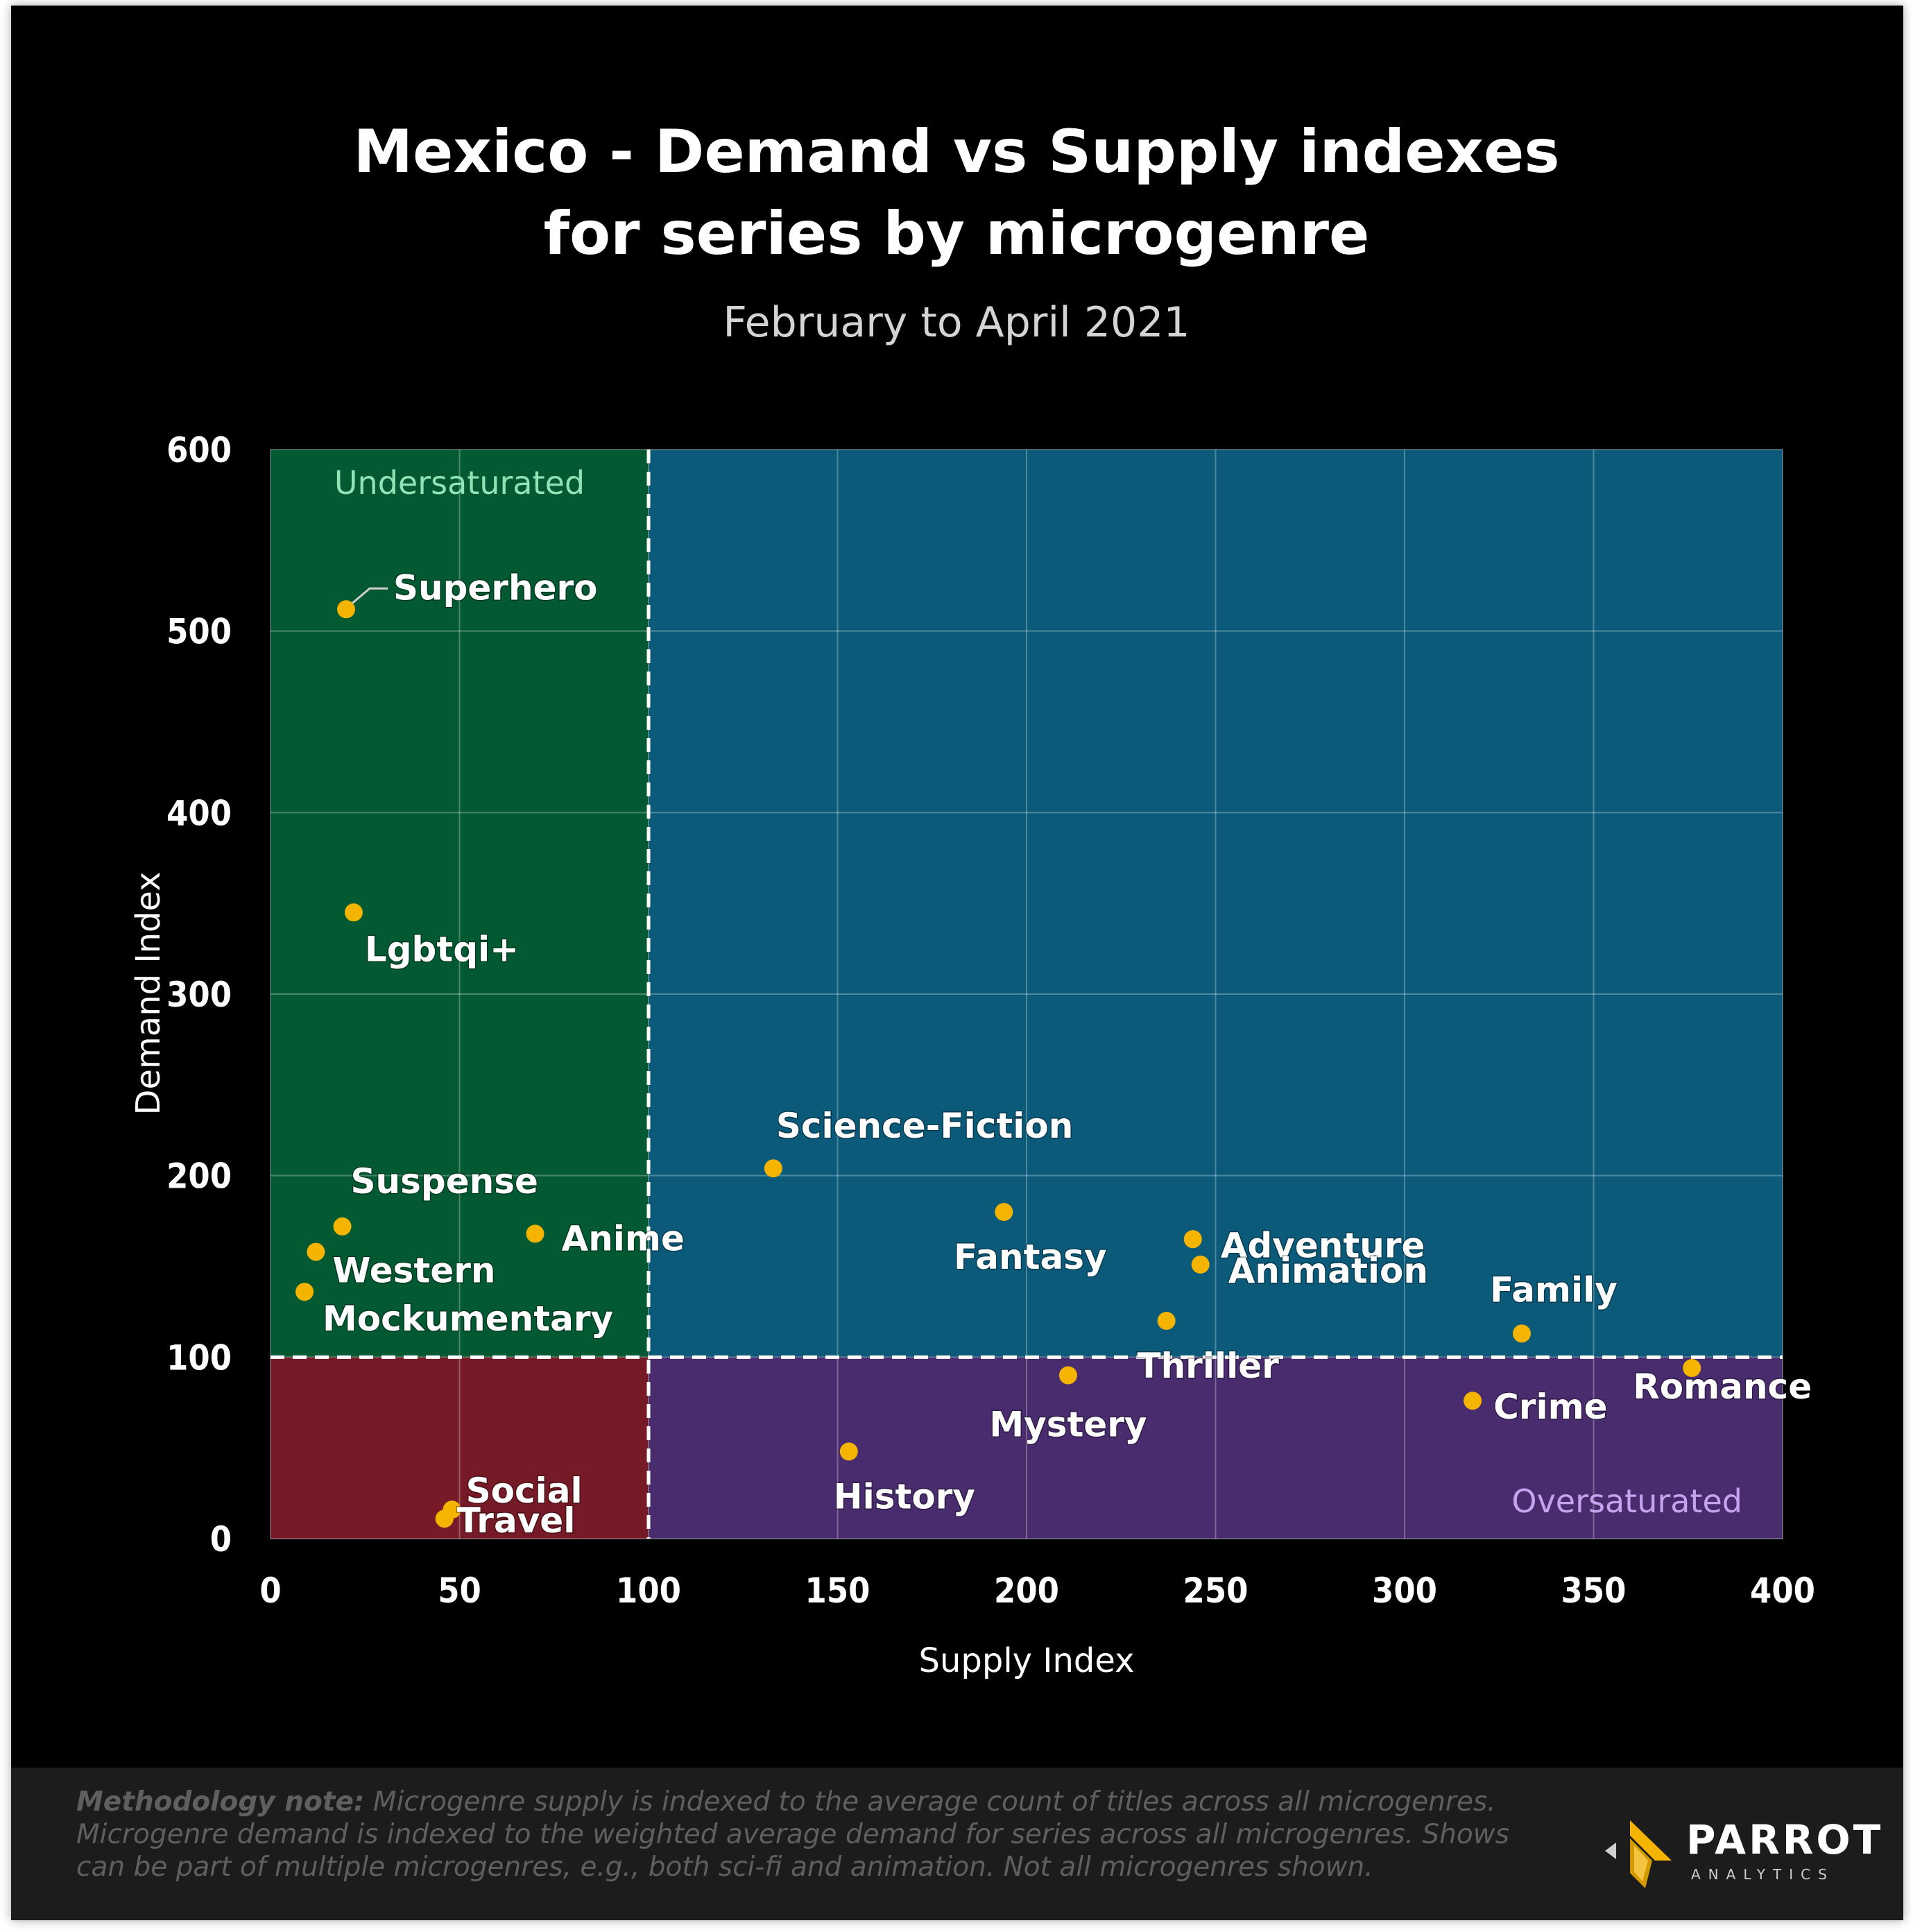 The height and width of the screenshot is (1932, 1913). What do you see at coordinates (342, 1226) in the screenshot?
I see `point-suspense` at bounding box center [342, 1226].